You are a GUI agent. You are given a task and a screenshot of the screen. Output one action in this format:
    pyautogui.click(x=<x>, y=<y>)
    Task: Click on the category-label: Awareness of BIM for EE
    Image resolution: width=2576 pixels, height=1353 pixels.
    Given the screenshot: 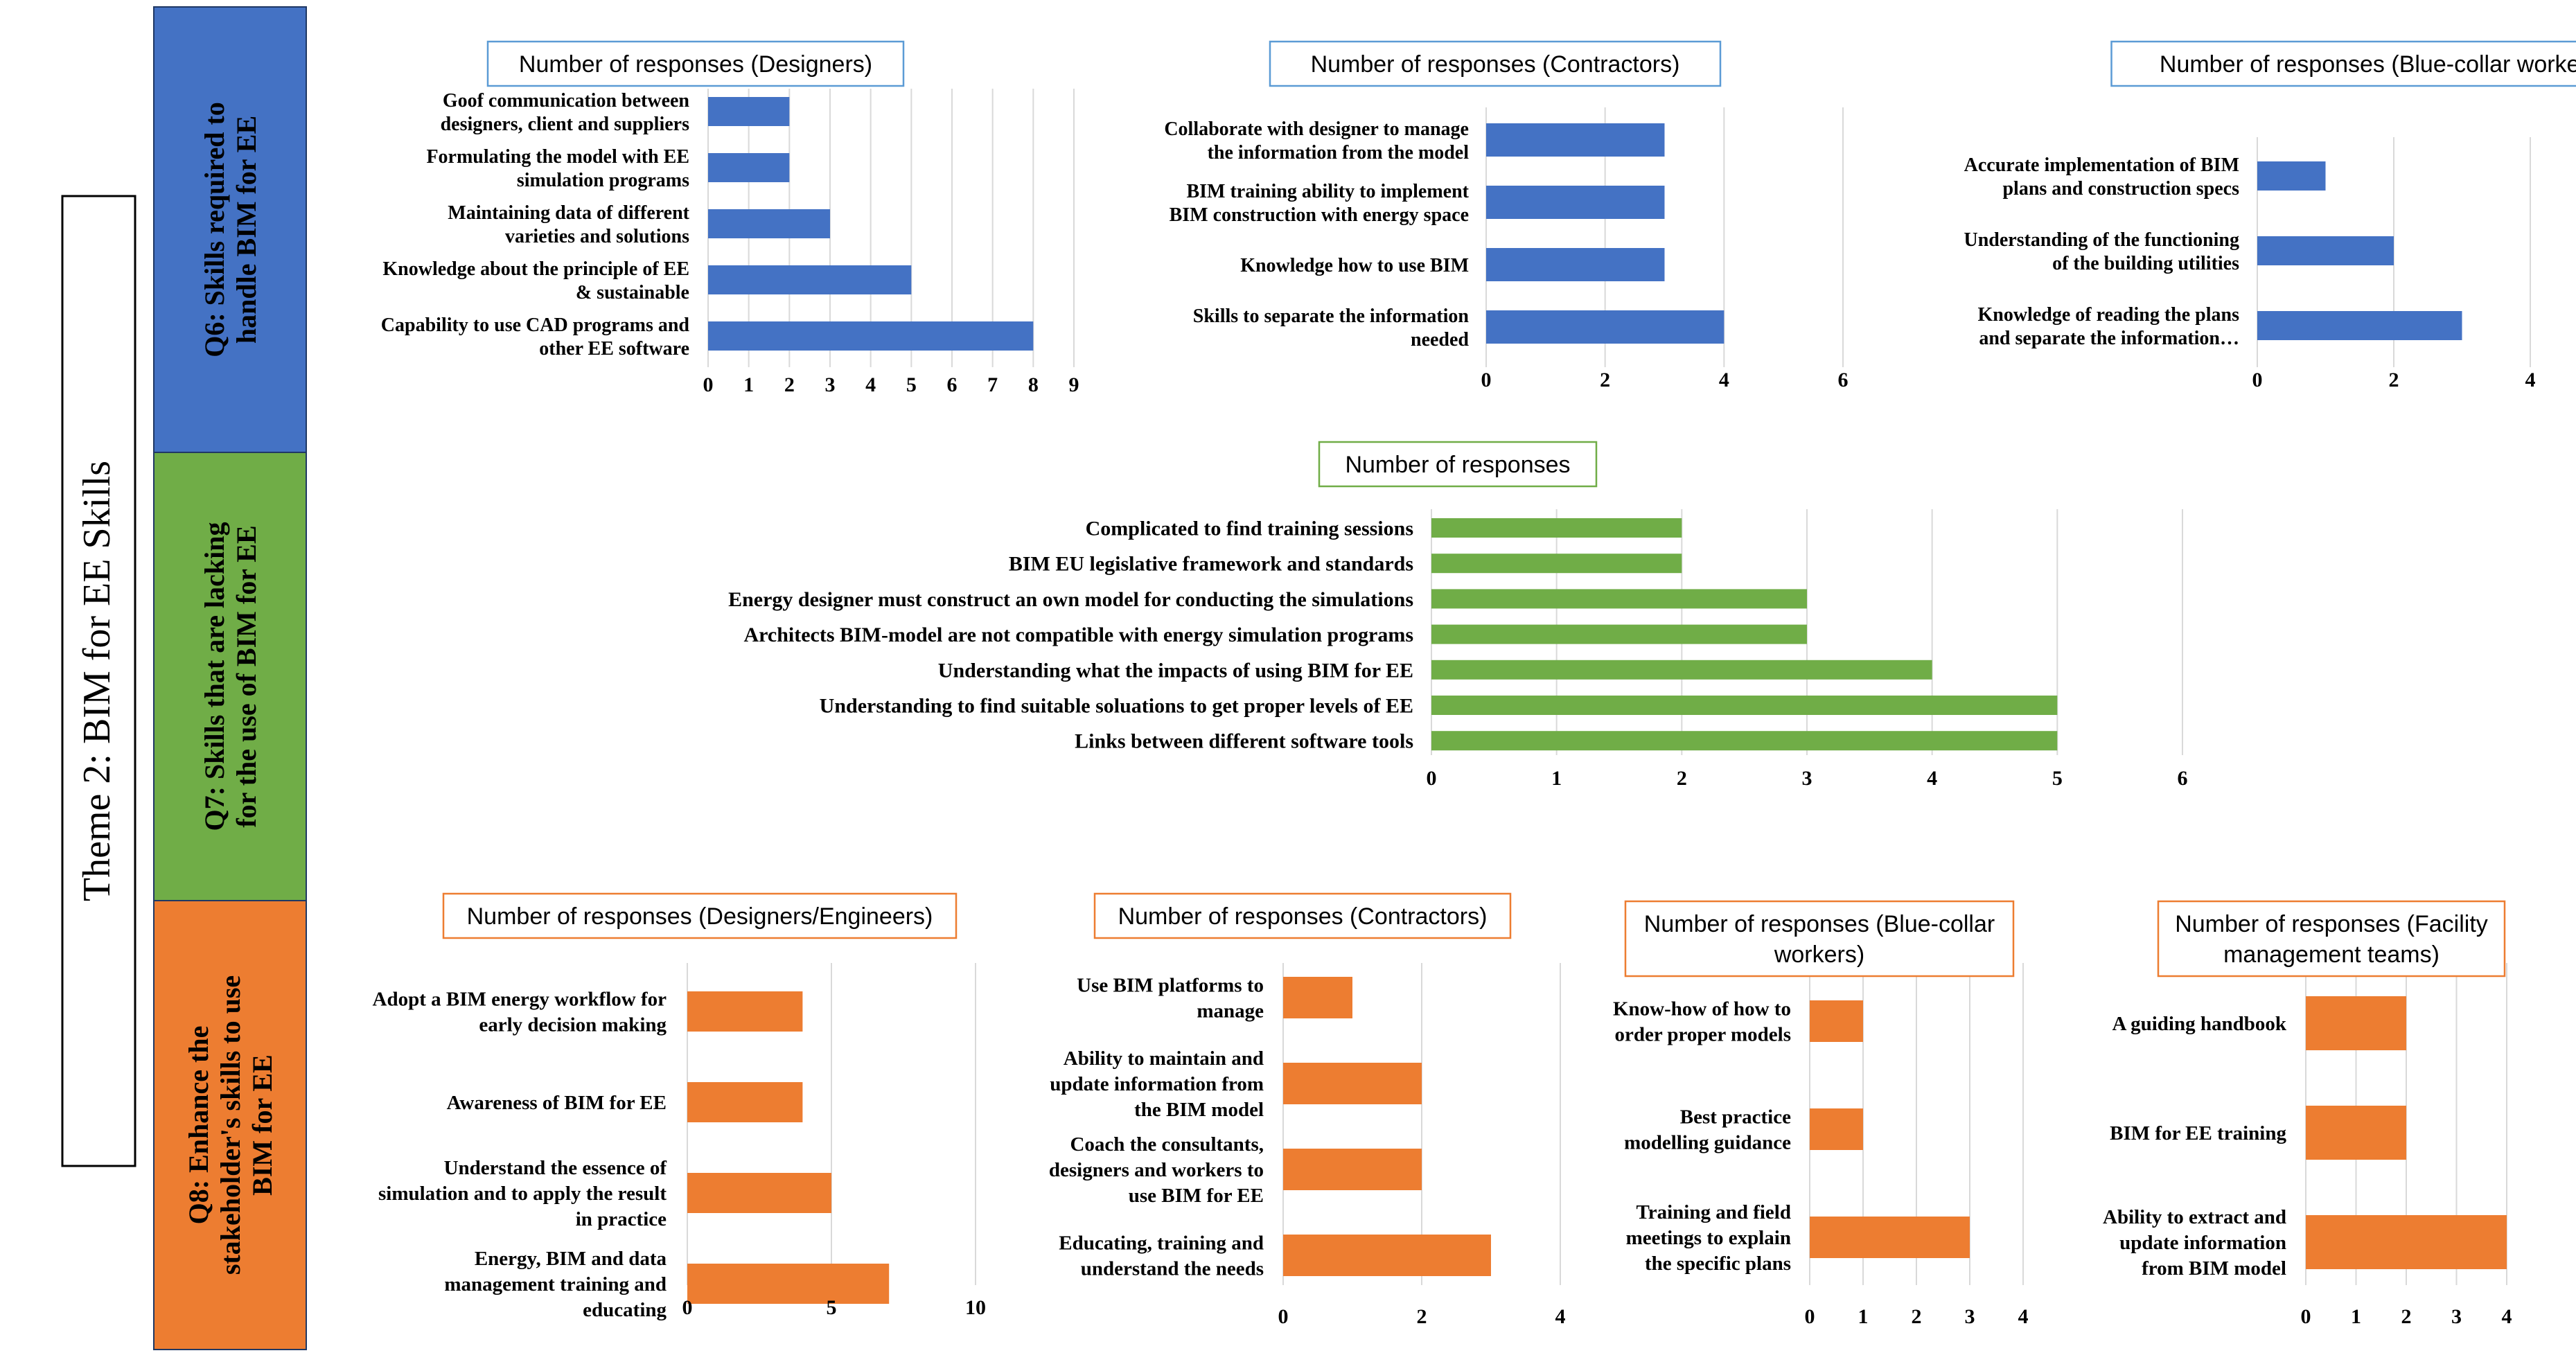 What is the action you would take?
    pyautogui.click(x=557, y=1103)
    